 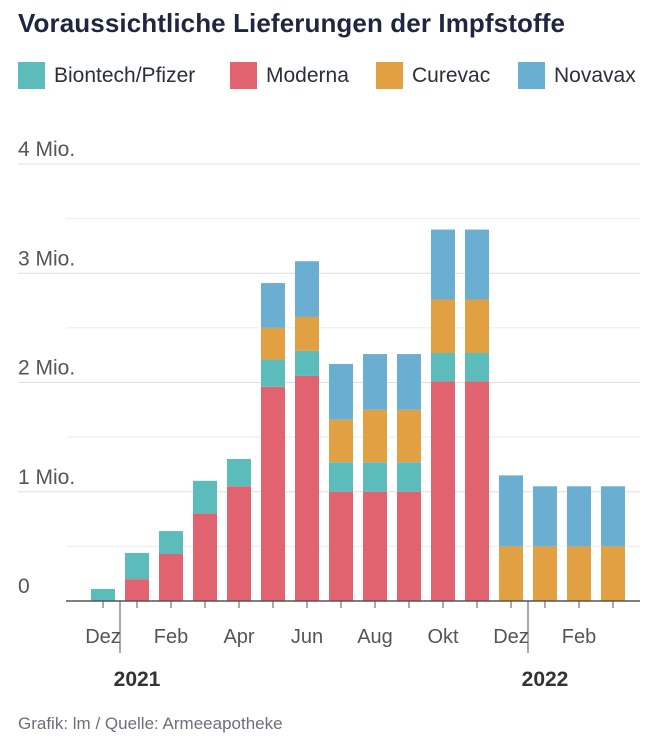 I want to click on legend: Biontech/Pfizer Moderna Curevac Novavax, so click(x=333, y=77).